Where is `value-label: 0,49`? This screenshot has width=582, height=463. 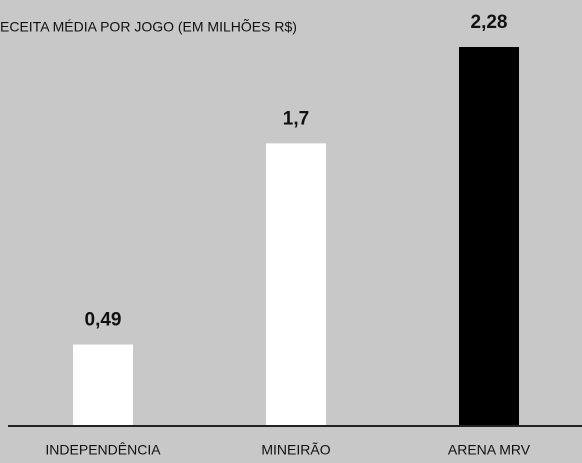 value-label: 0,49 is located at coordinates (103, 320).